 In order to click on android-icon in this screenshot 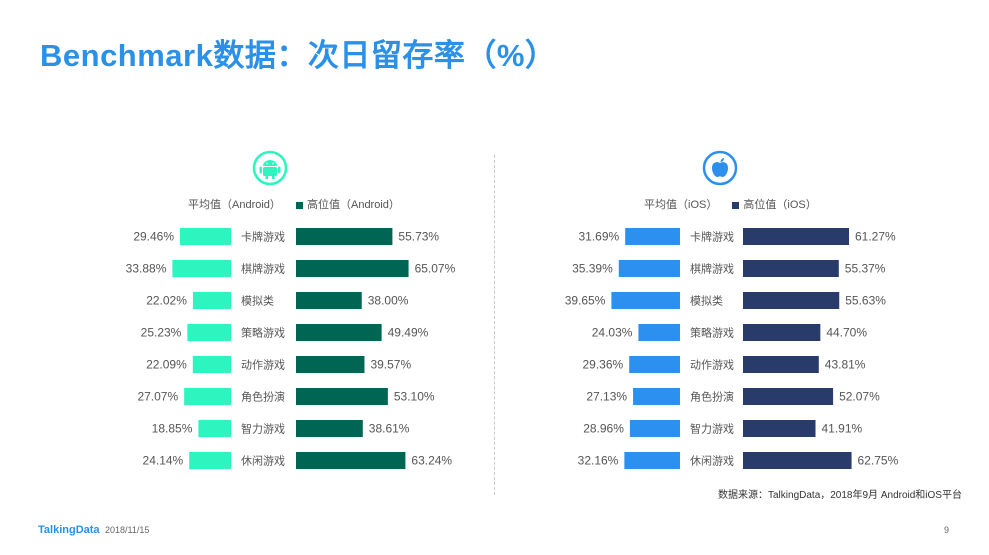, I will do `click(270, 168)`.